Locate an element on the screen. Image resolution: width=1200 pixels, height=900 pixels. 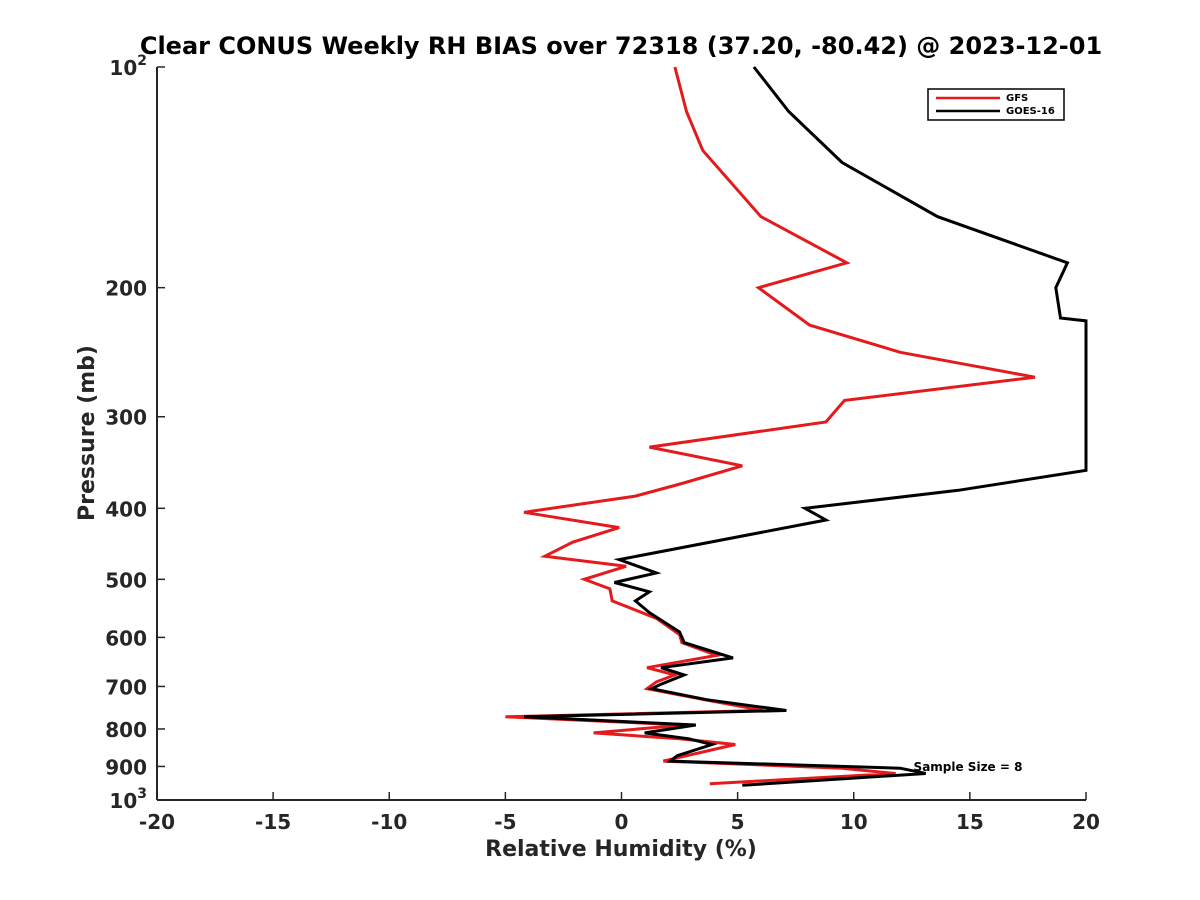
x-tick-label: -15 is located at coordinates (273, 822).